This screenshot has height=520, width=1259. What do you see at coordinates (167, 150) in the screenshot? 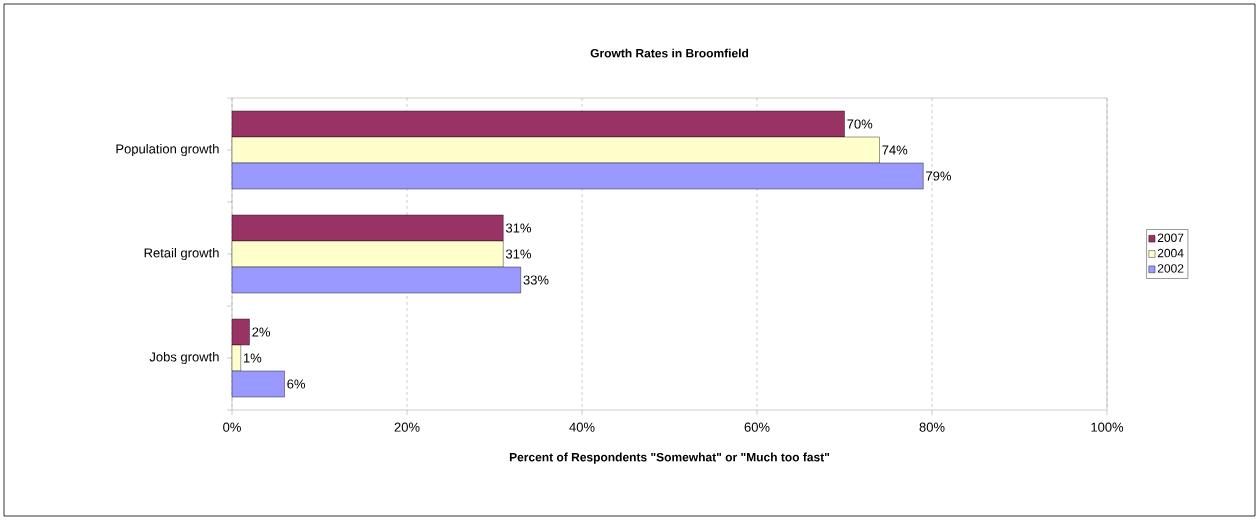
I see `y-tick-label: Population growth` at bounding box center [167, 150].